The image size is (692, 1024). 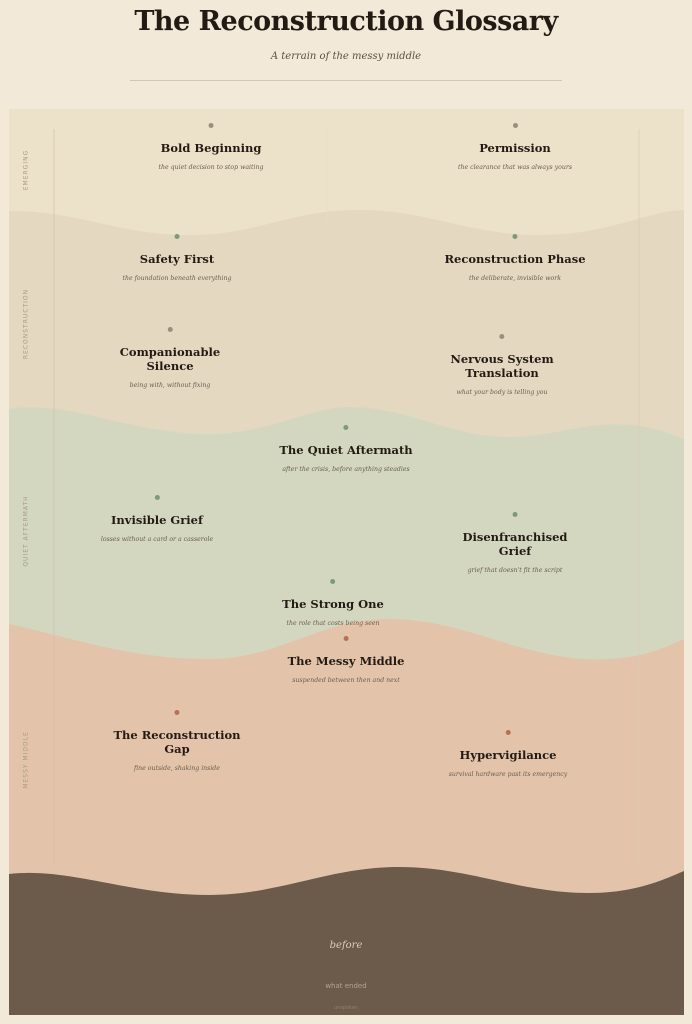 What do you see at coordinates (333, 623) in the screenshot?
I see `term-description: the role that costs being seen` at bounding box center [333, 623].